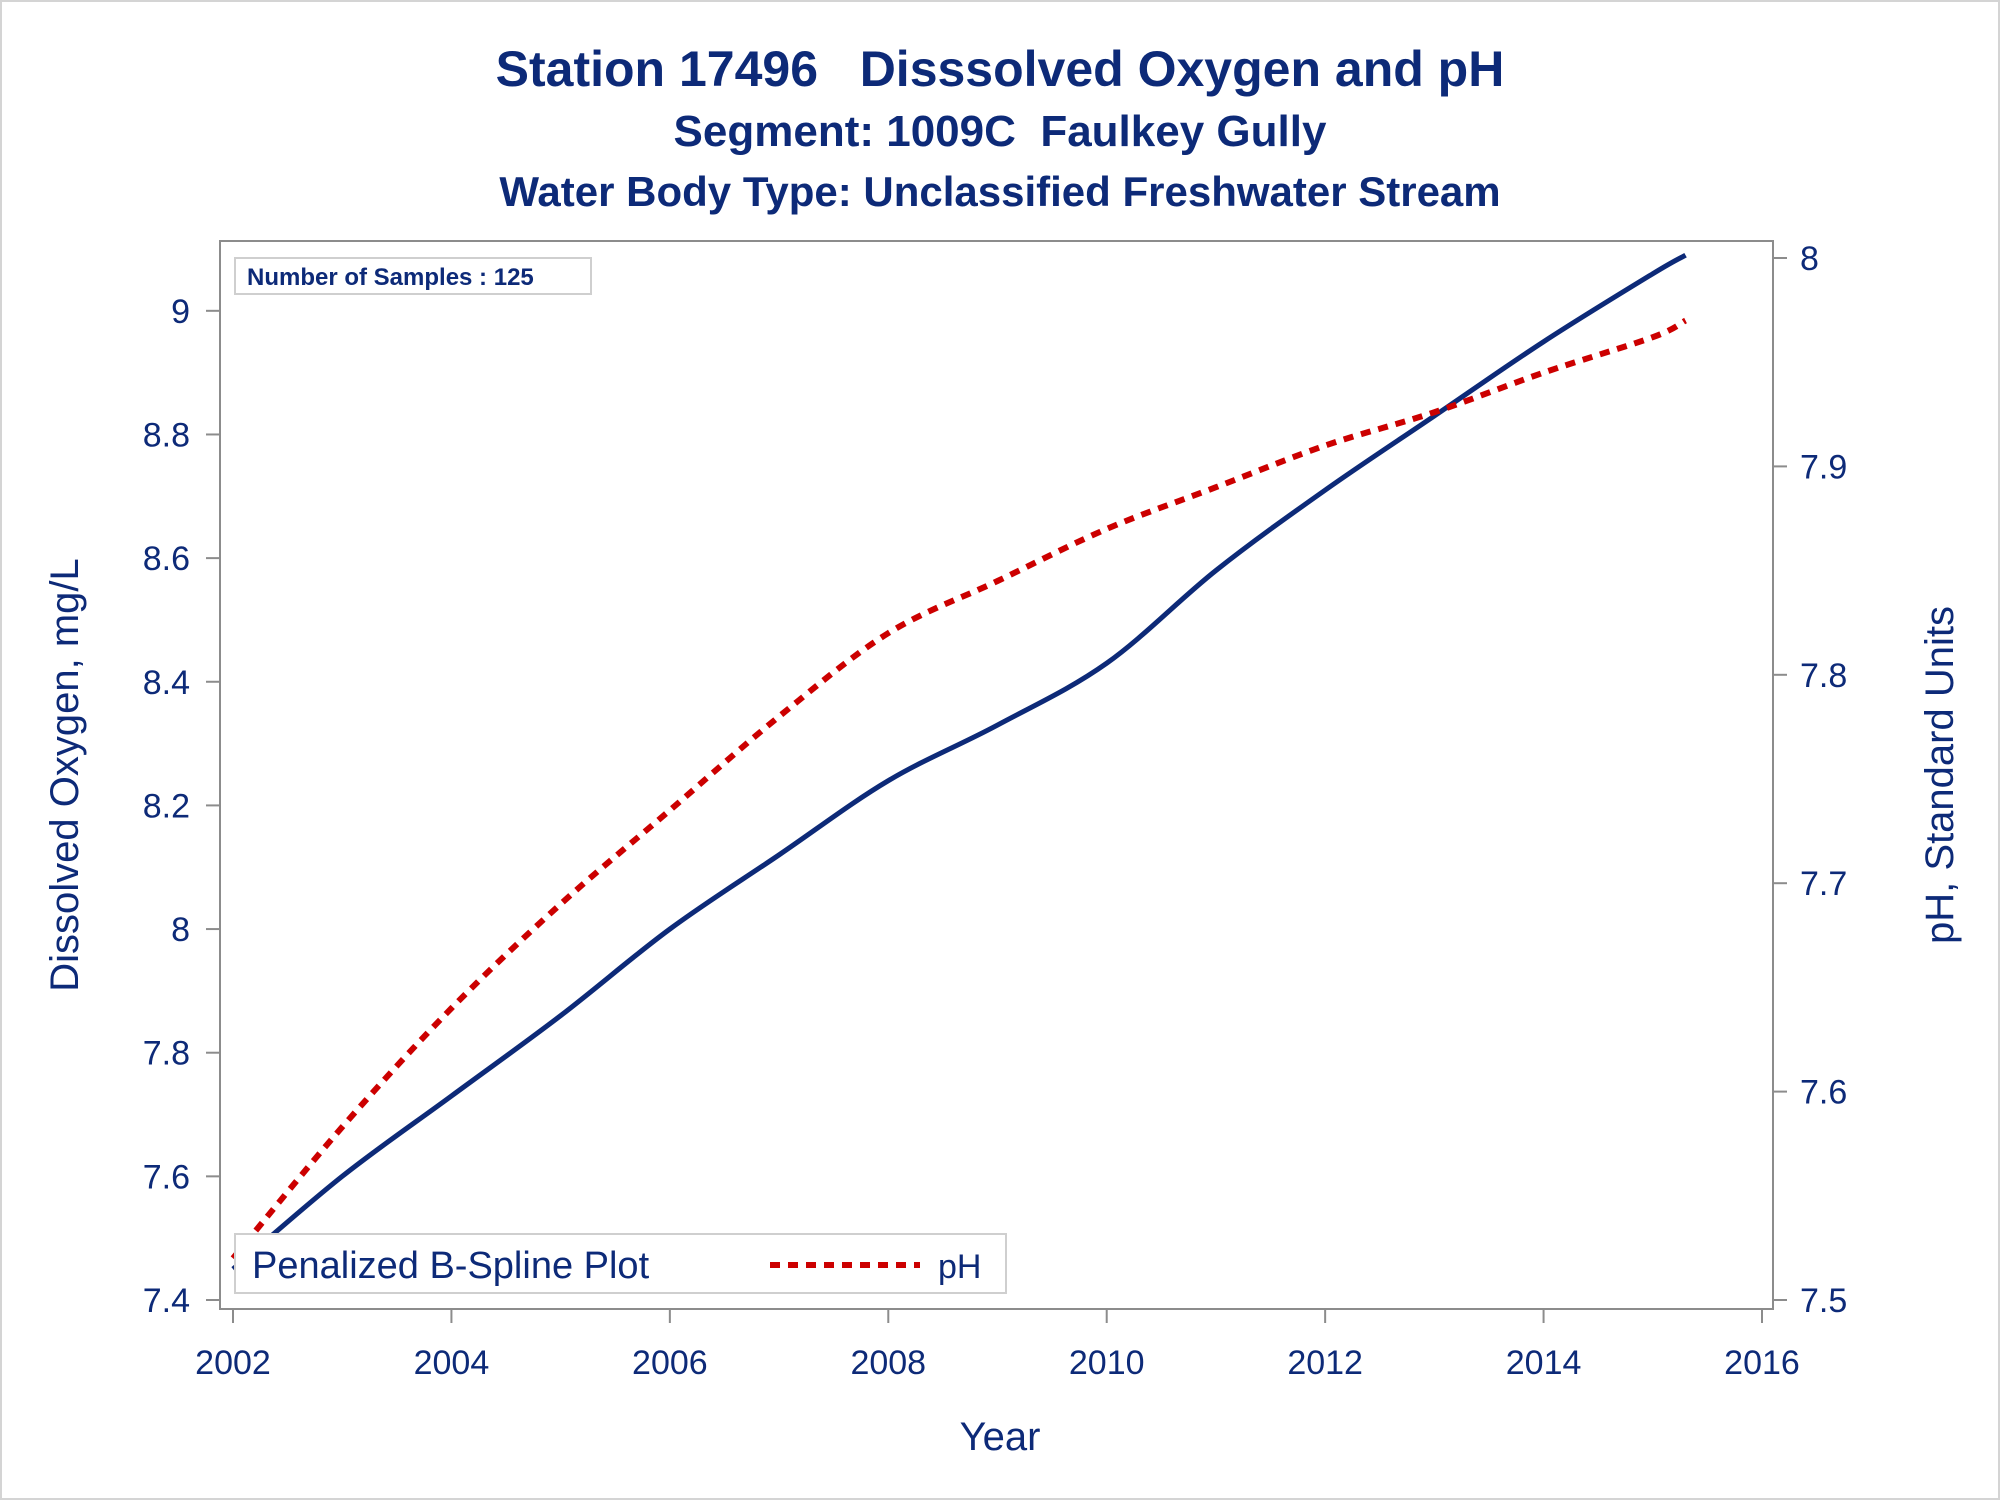 Image resolution: width=2000 pixels, height=1500 pixels. I want to click on x-axis: 2002 2004 2006 2008 2010 2012 2014 2016, so click(997, 1345).